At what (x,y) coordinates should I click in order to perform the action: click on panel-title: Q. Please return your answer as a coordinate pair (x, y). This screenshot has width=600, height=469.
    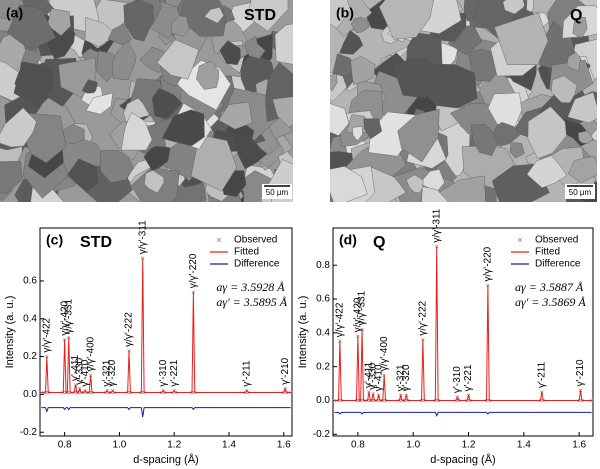
    Looking at the image, I should click on (576, 15).